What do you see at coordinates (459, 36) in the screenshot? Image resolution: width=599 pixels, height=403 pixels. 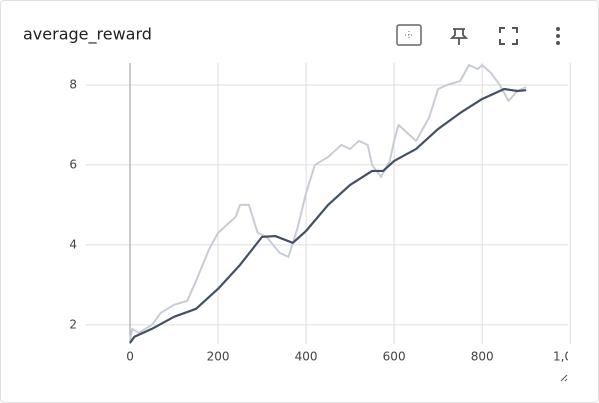 I see `pin-icon` at bounding box center [459, 36].